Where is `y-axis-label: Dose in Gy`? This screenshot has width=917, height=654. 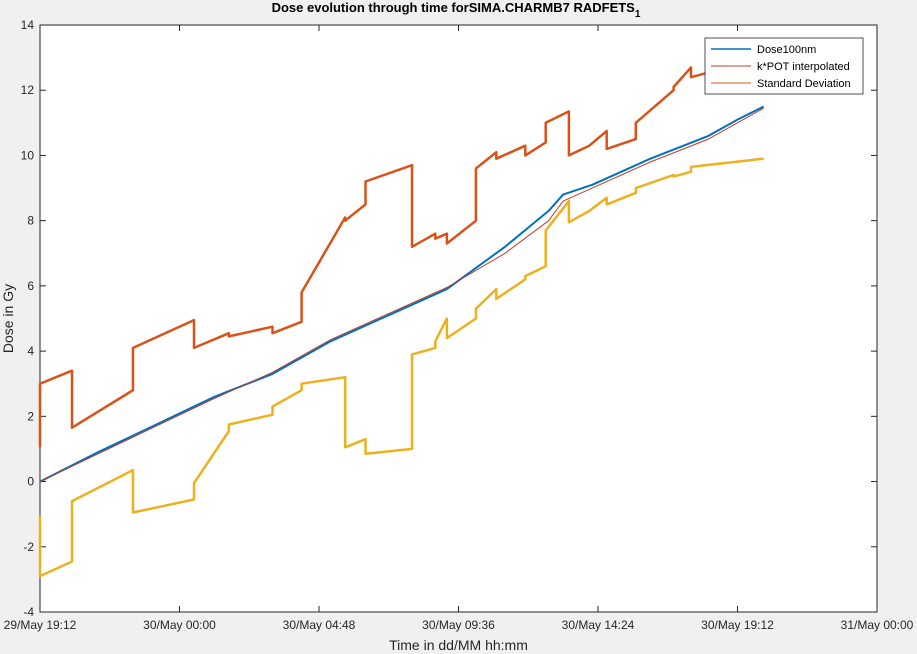 y-axis-label: Dose in Gy is located at coordinates (8, 318).